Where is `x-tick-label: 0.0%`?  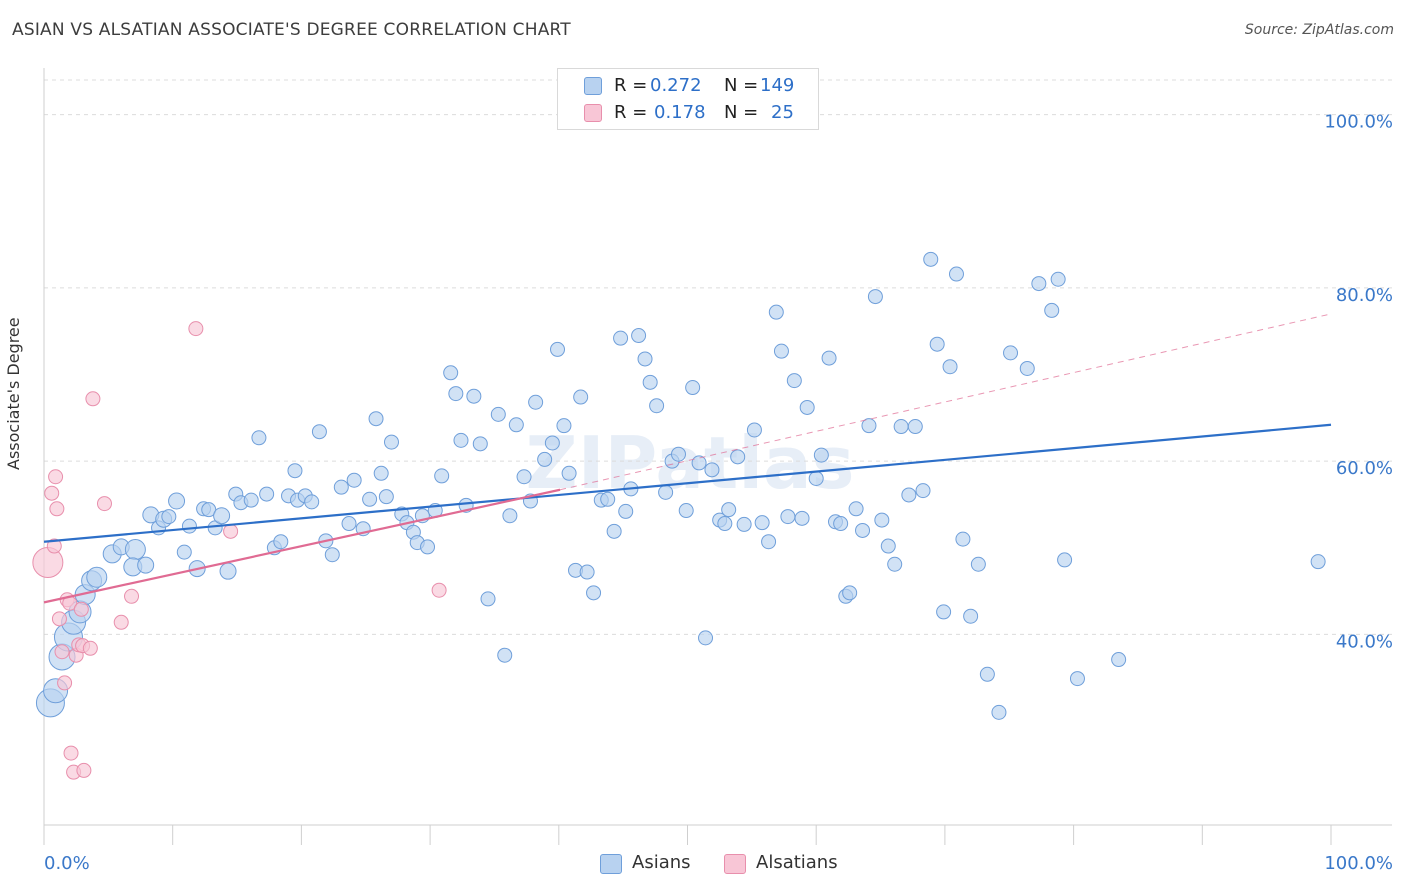
x-tick-label: 0.0% is located at coordinates (67, 863).